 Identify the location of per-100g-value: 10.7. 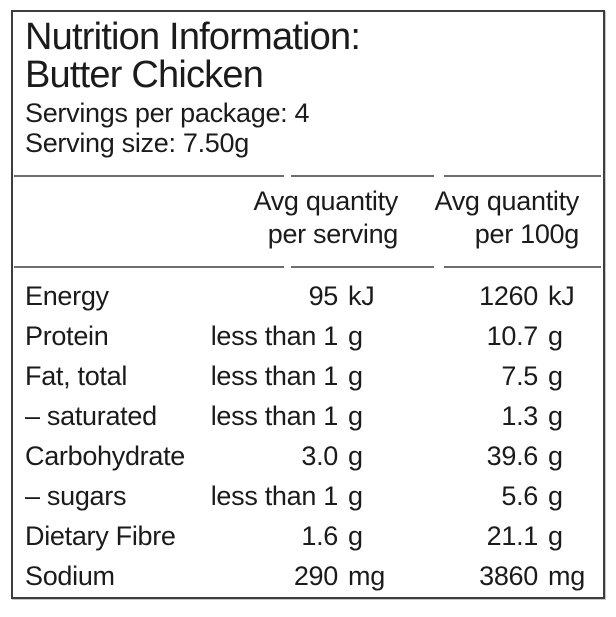
(512, 335).